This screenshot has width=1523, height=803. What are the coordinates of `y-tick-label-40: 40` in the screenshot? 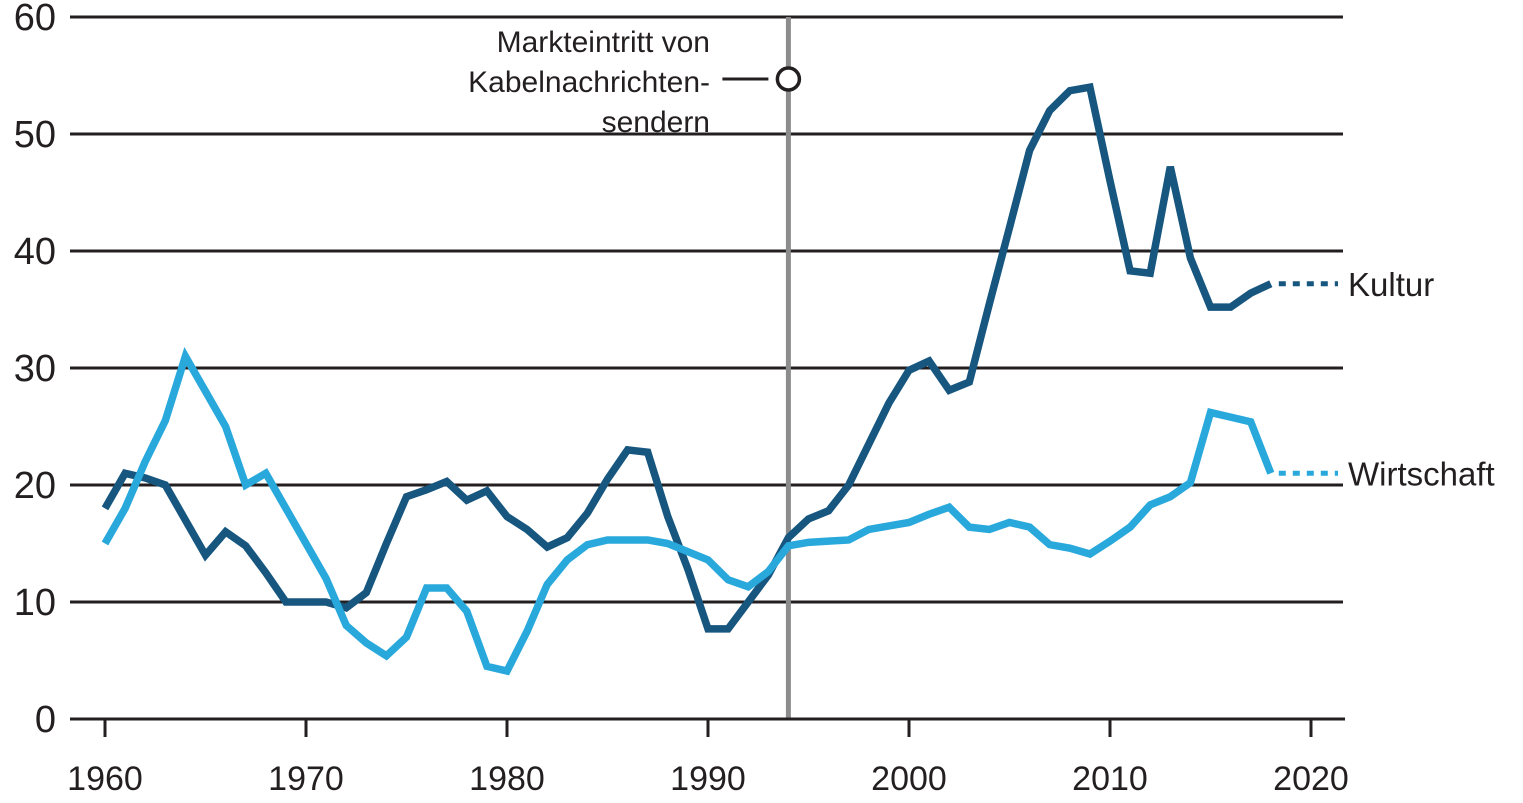 It's located at (35, 252).